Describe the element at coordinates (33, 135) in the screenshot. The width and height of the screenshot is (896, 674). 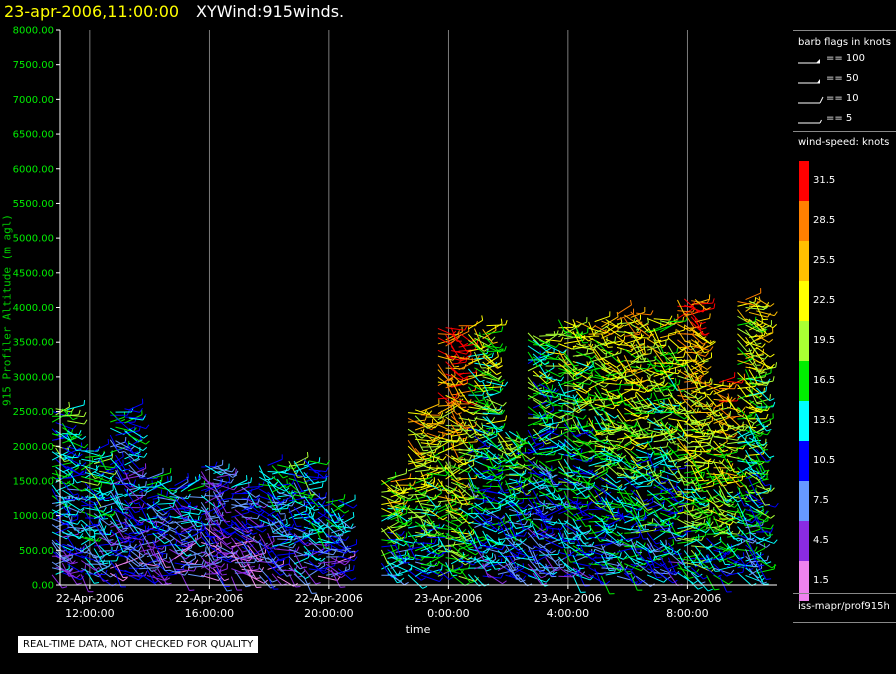
I see `y-tick-label: 6500.00` at that location.